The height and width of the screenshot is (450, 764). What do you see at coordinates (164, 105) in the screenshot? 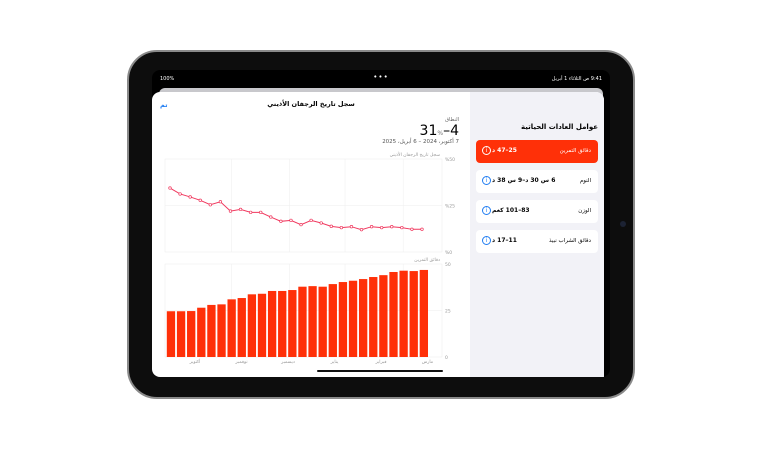
I see `done-button: تم` at bounding box center [164, 105].